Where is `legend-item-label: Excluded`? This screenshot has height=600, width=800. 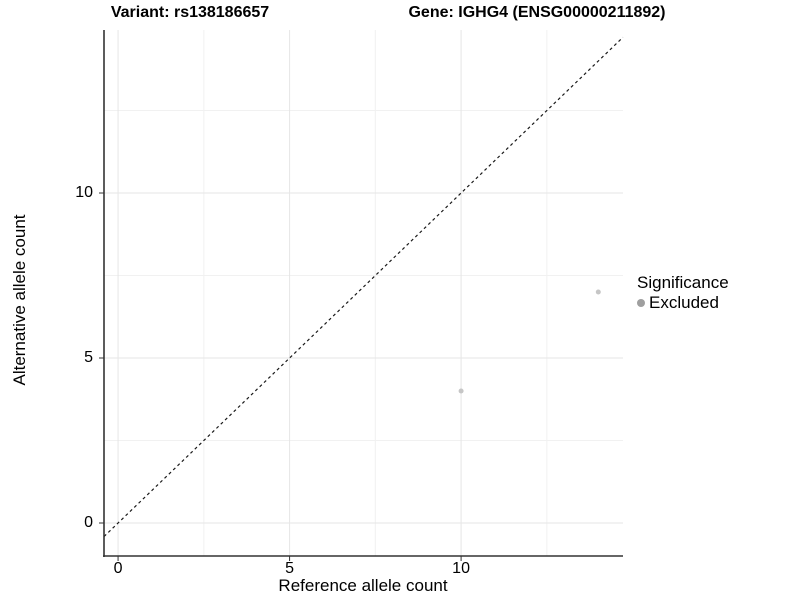 legend-item-label: Excluded is located at coordinates (684, 302).